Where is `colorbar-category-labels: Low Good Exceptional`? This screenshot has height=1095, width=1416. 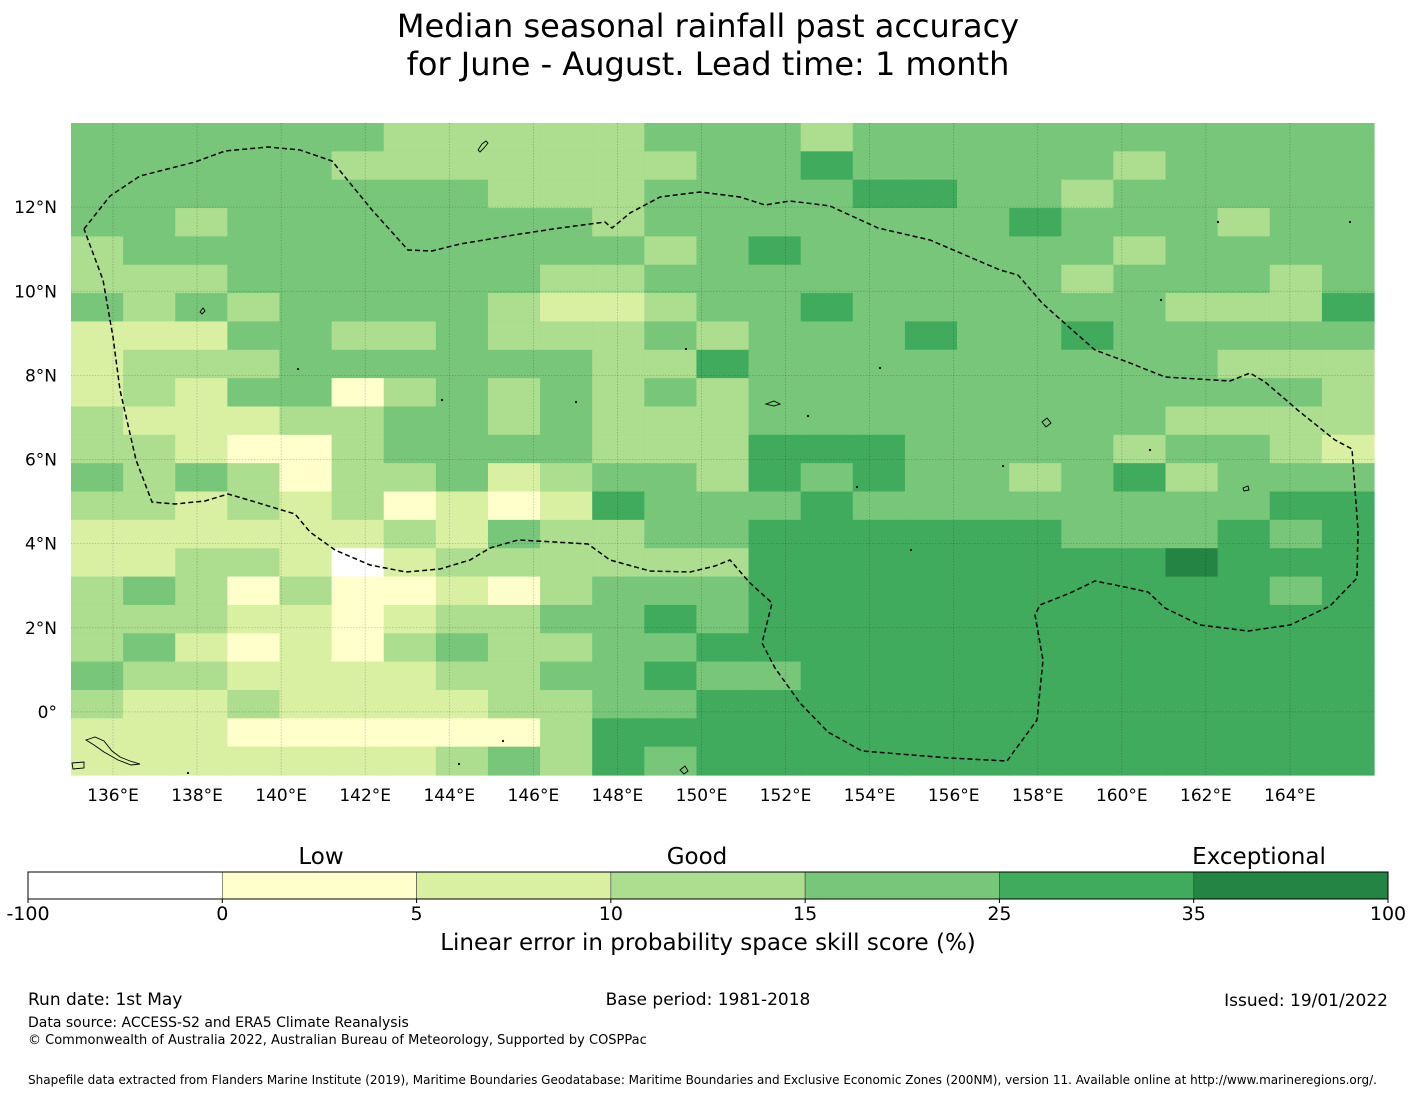 colorbar-category-labels: Low Good Exceptional is located at coordinates (811, 857).